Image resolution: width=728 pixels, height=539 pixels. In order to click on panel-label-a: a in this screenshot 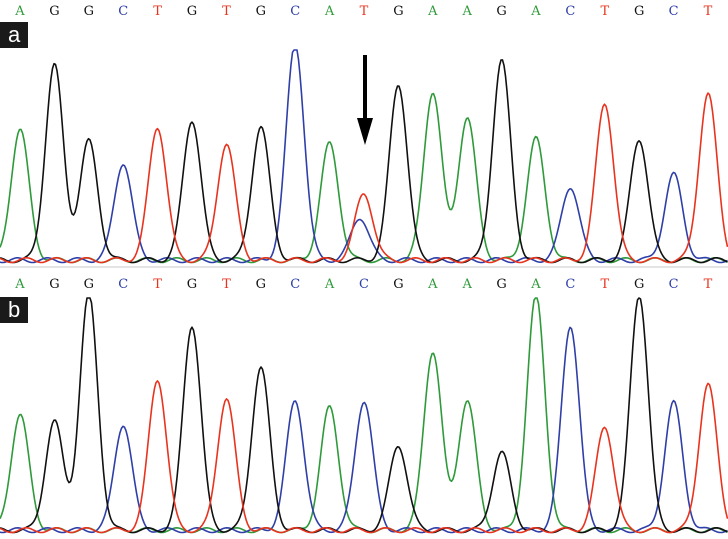, I will do `click(14, 34)`.